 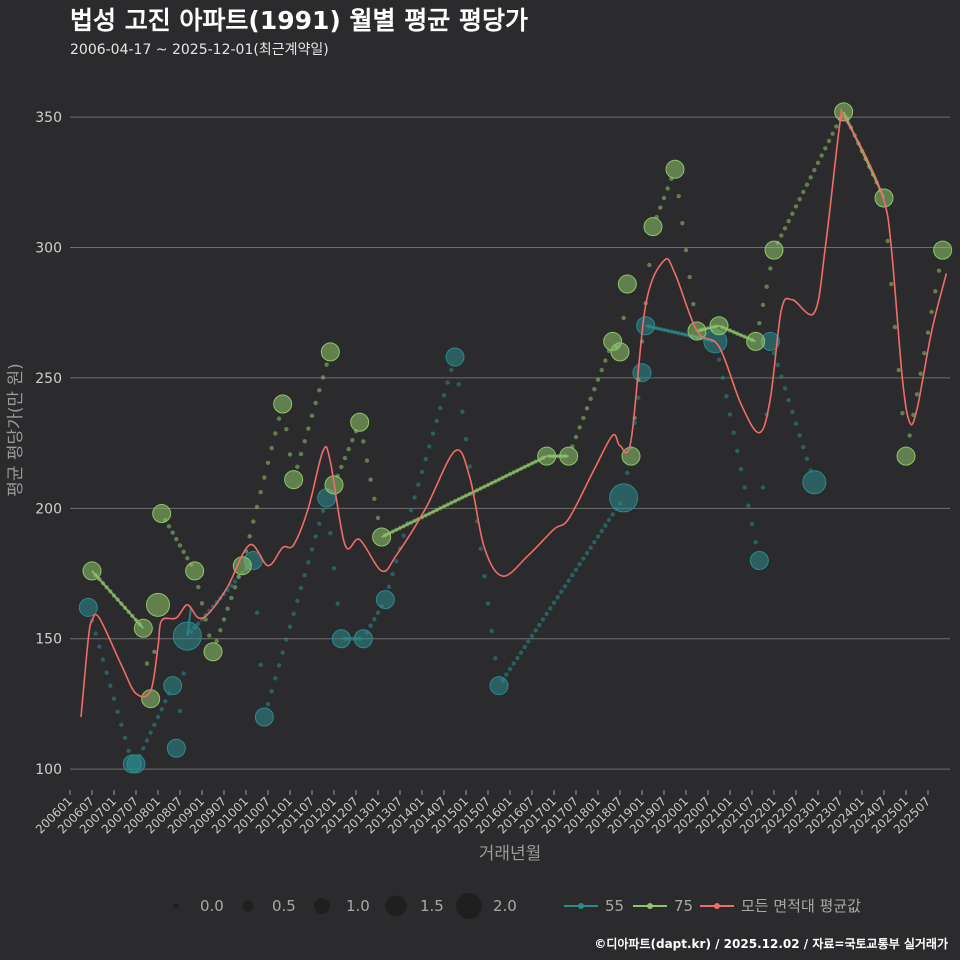 What do you see at coordinates (717, 906) in the screenshot?
I see `legend-key-dot` at bounding box center [717, 906].